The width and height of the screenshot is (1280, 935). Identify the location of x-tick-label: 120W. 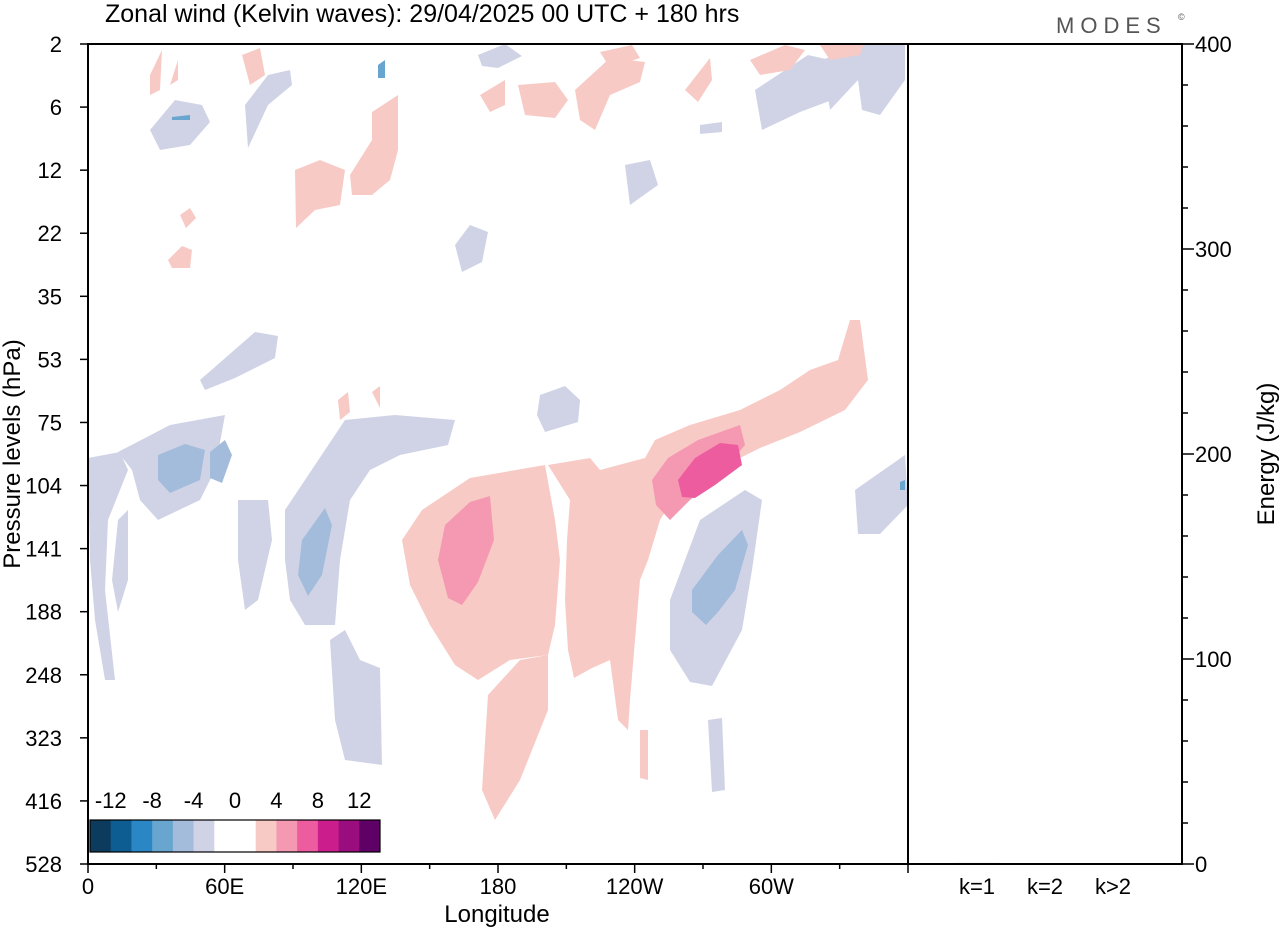
(635, 886).